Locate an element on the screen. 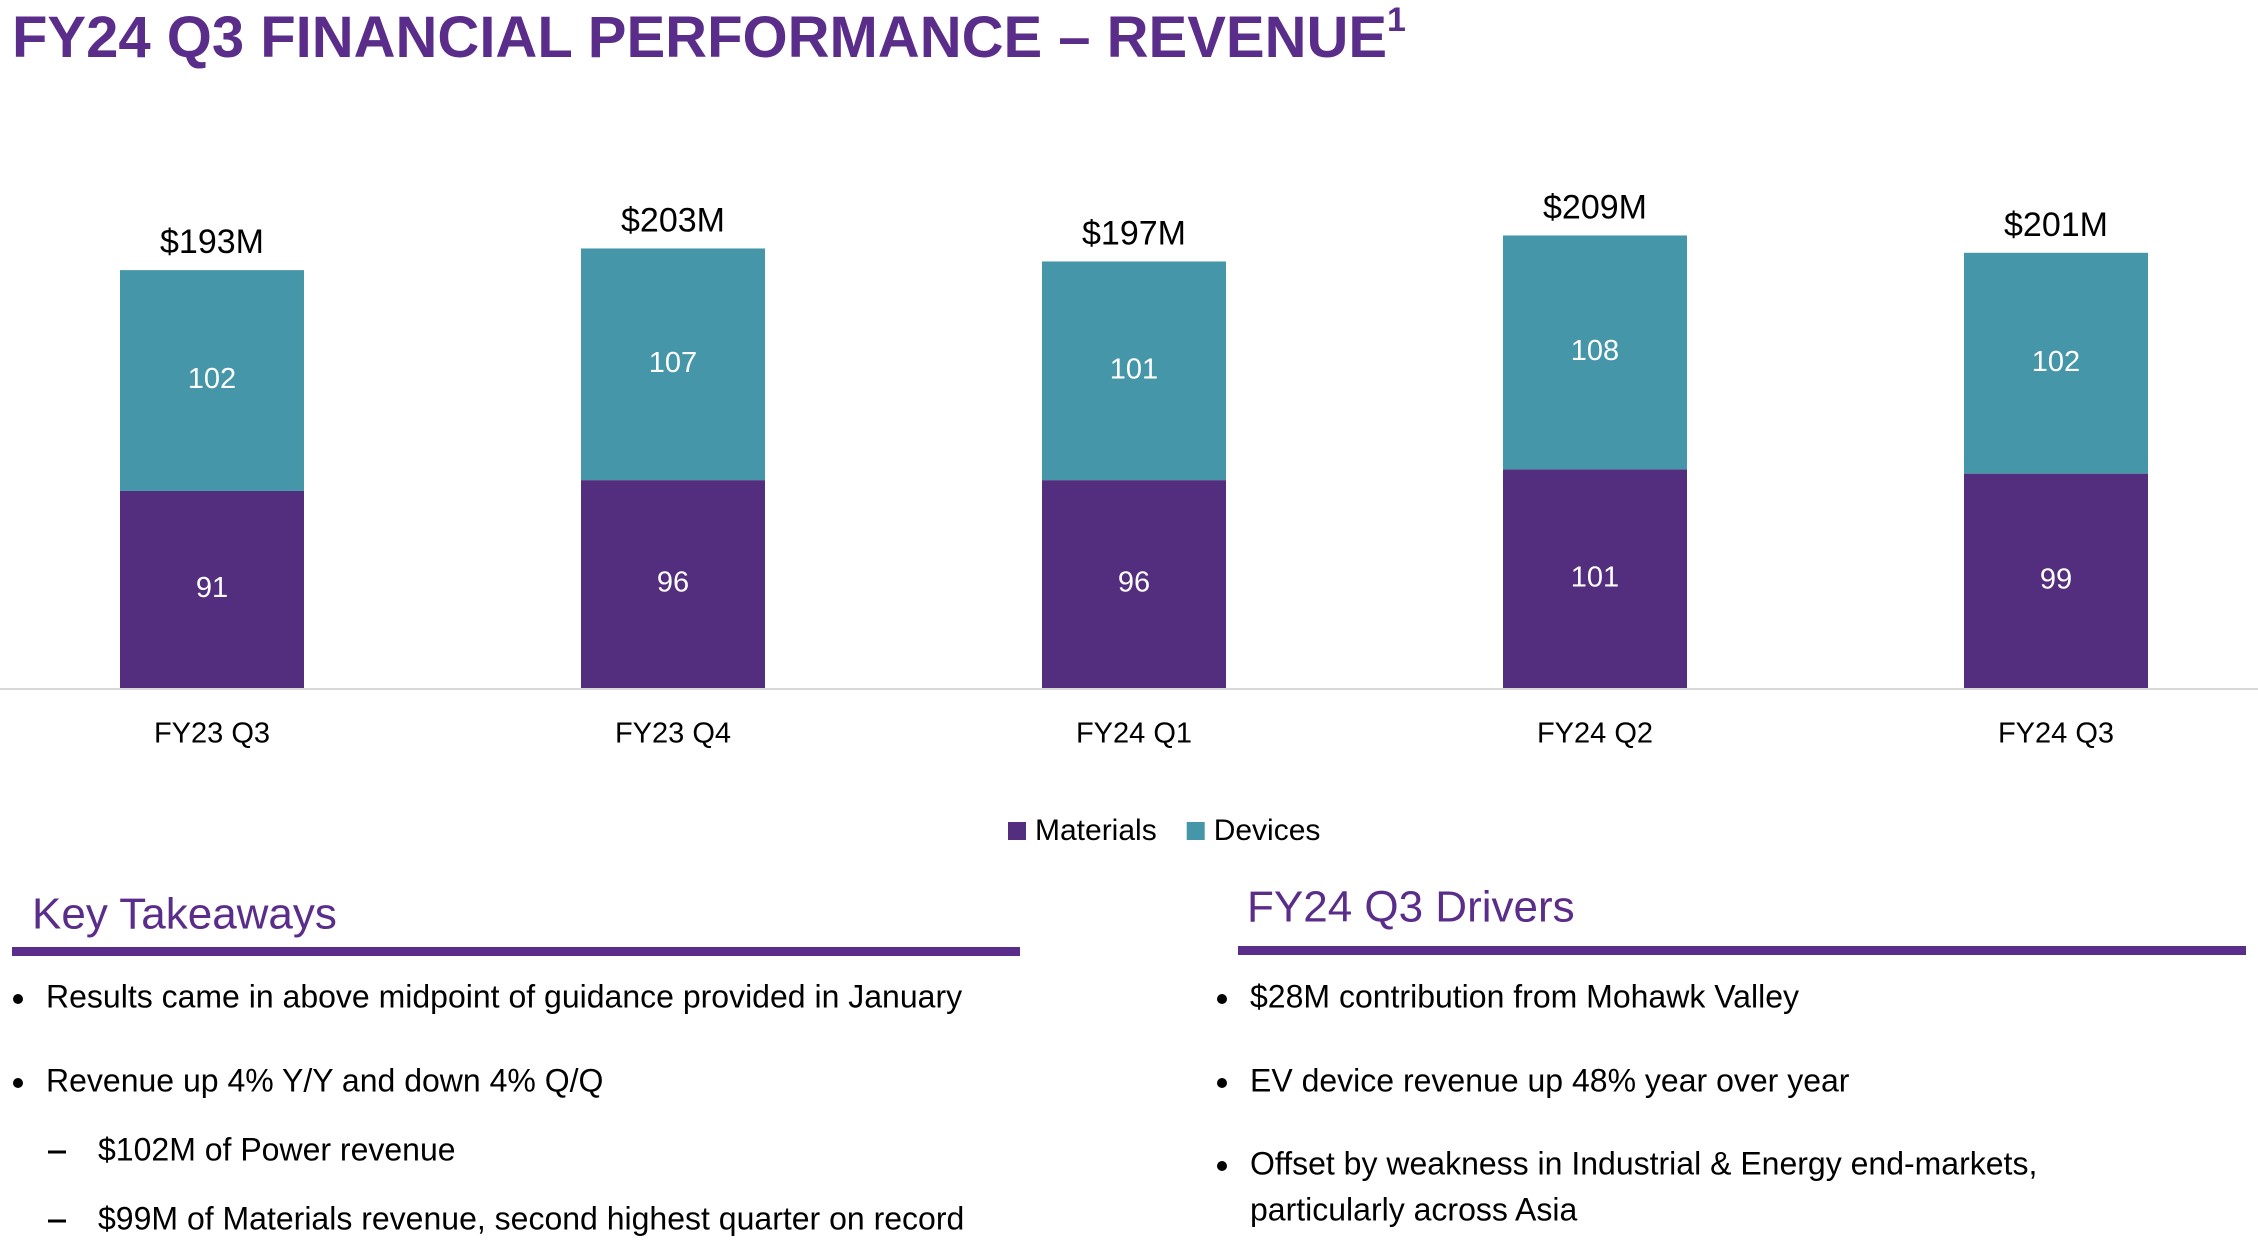  slide-title: FY24 Q3 FINANCIAL PERFORMANCE – REVENUE1 is located at coordinates (709, 35).